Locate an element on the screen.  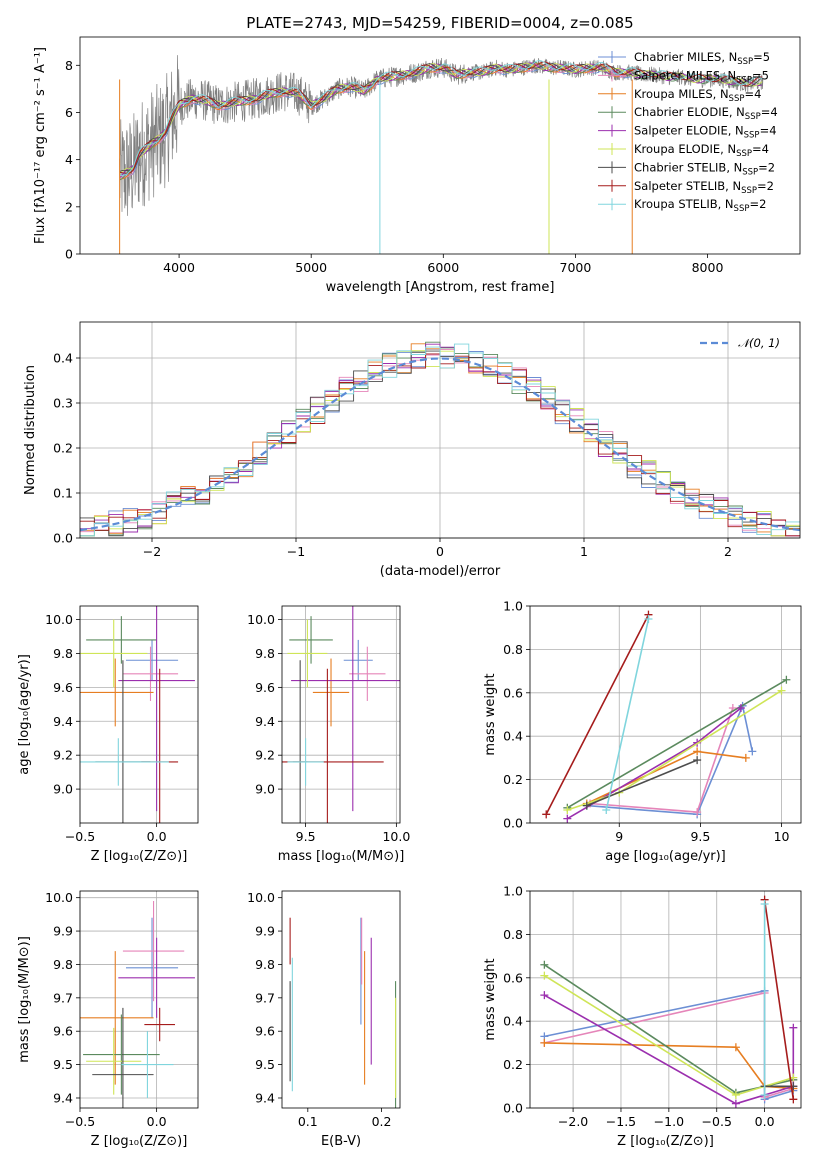
age_vs_Z-xtick-label: −0.5 is located at coordinates (80, 836).